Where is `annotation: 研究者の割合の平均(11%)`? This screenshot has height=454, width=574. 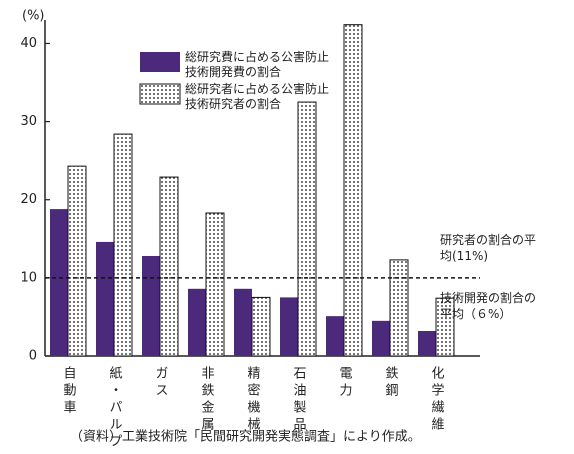
annotation: 研究者の割合の平均(11%) is located at coordinates (488, 248).